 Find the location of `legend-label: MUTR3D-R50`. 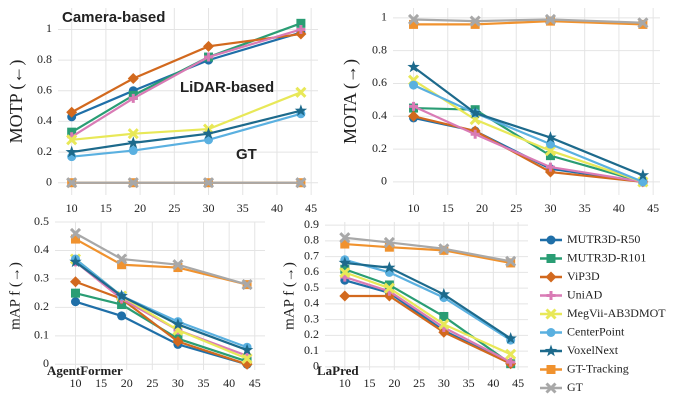

legend-label: MUTR3D-R50 is located at coordinates (603, 239).